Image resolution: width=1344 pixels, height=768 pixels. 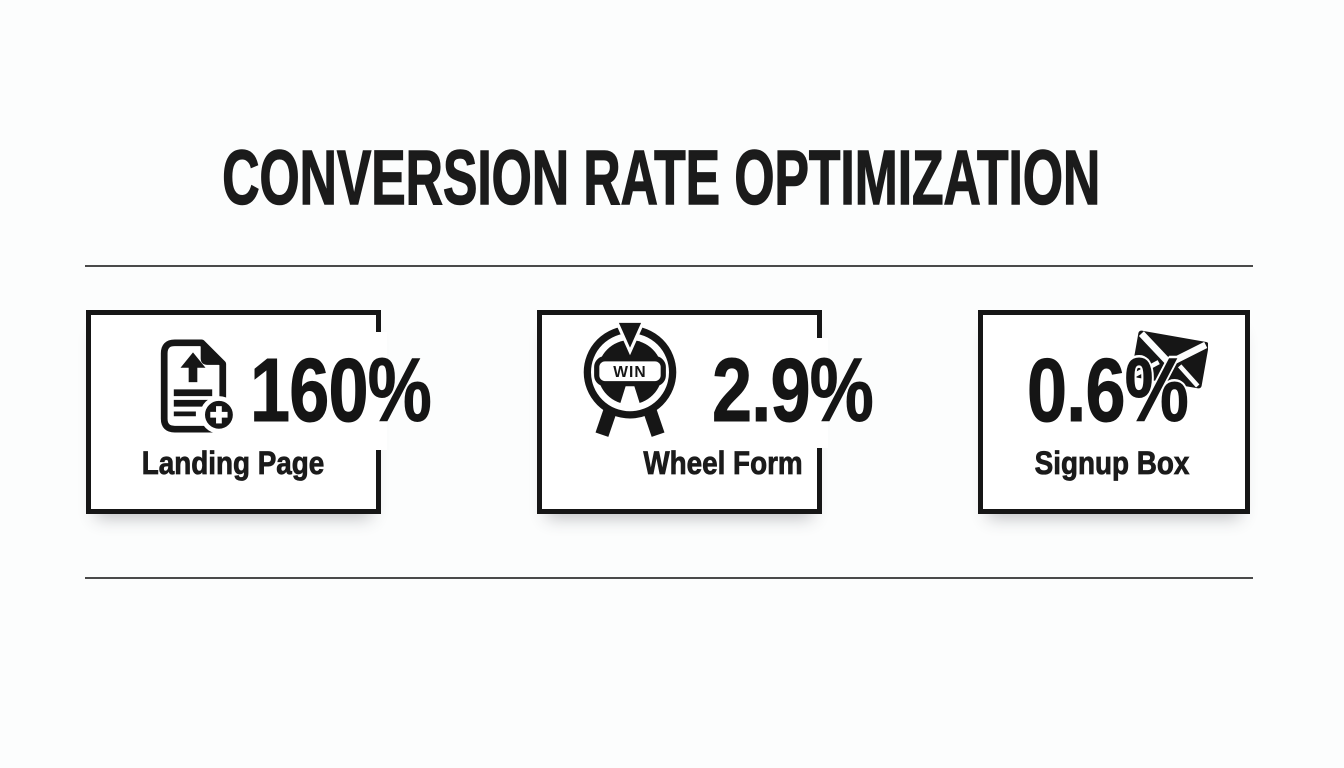 What do you see at coordinates (1170, 359) in the screenshot?
I see `envelope-icon` at bounding box center [1170, 359].